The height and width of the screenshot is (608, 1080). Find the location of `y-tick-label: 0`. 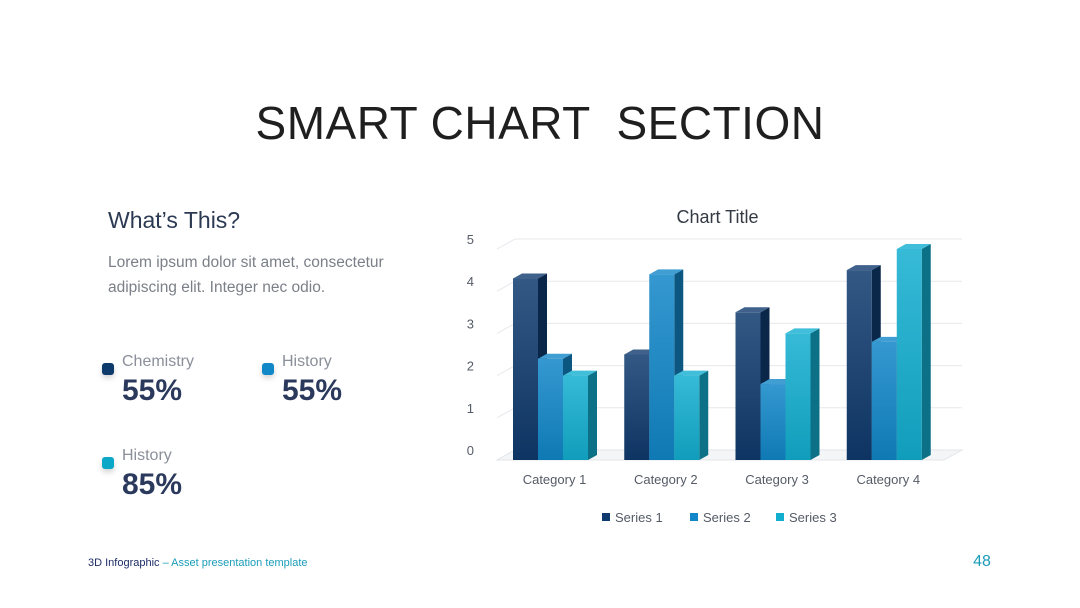

y-tick-label: 0 is located at coordinates (470, 450).